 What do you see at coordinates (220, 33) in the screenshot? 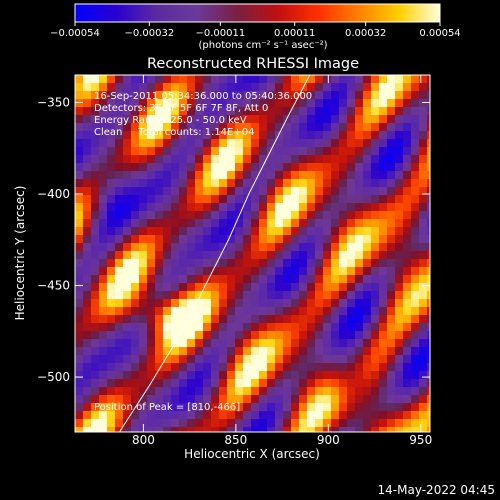
I see `colorbar-tick-label: −0.00011` at bounding box center [220, 33].